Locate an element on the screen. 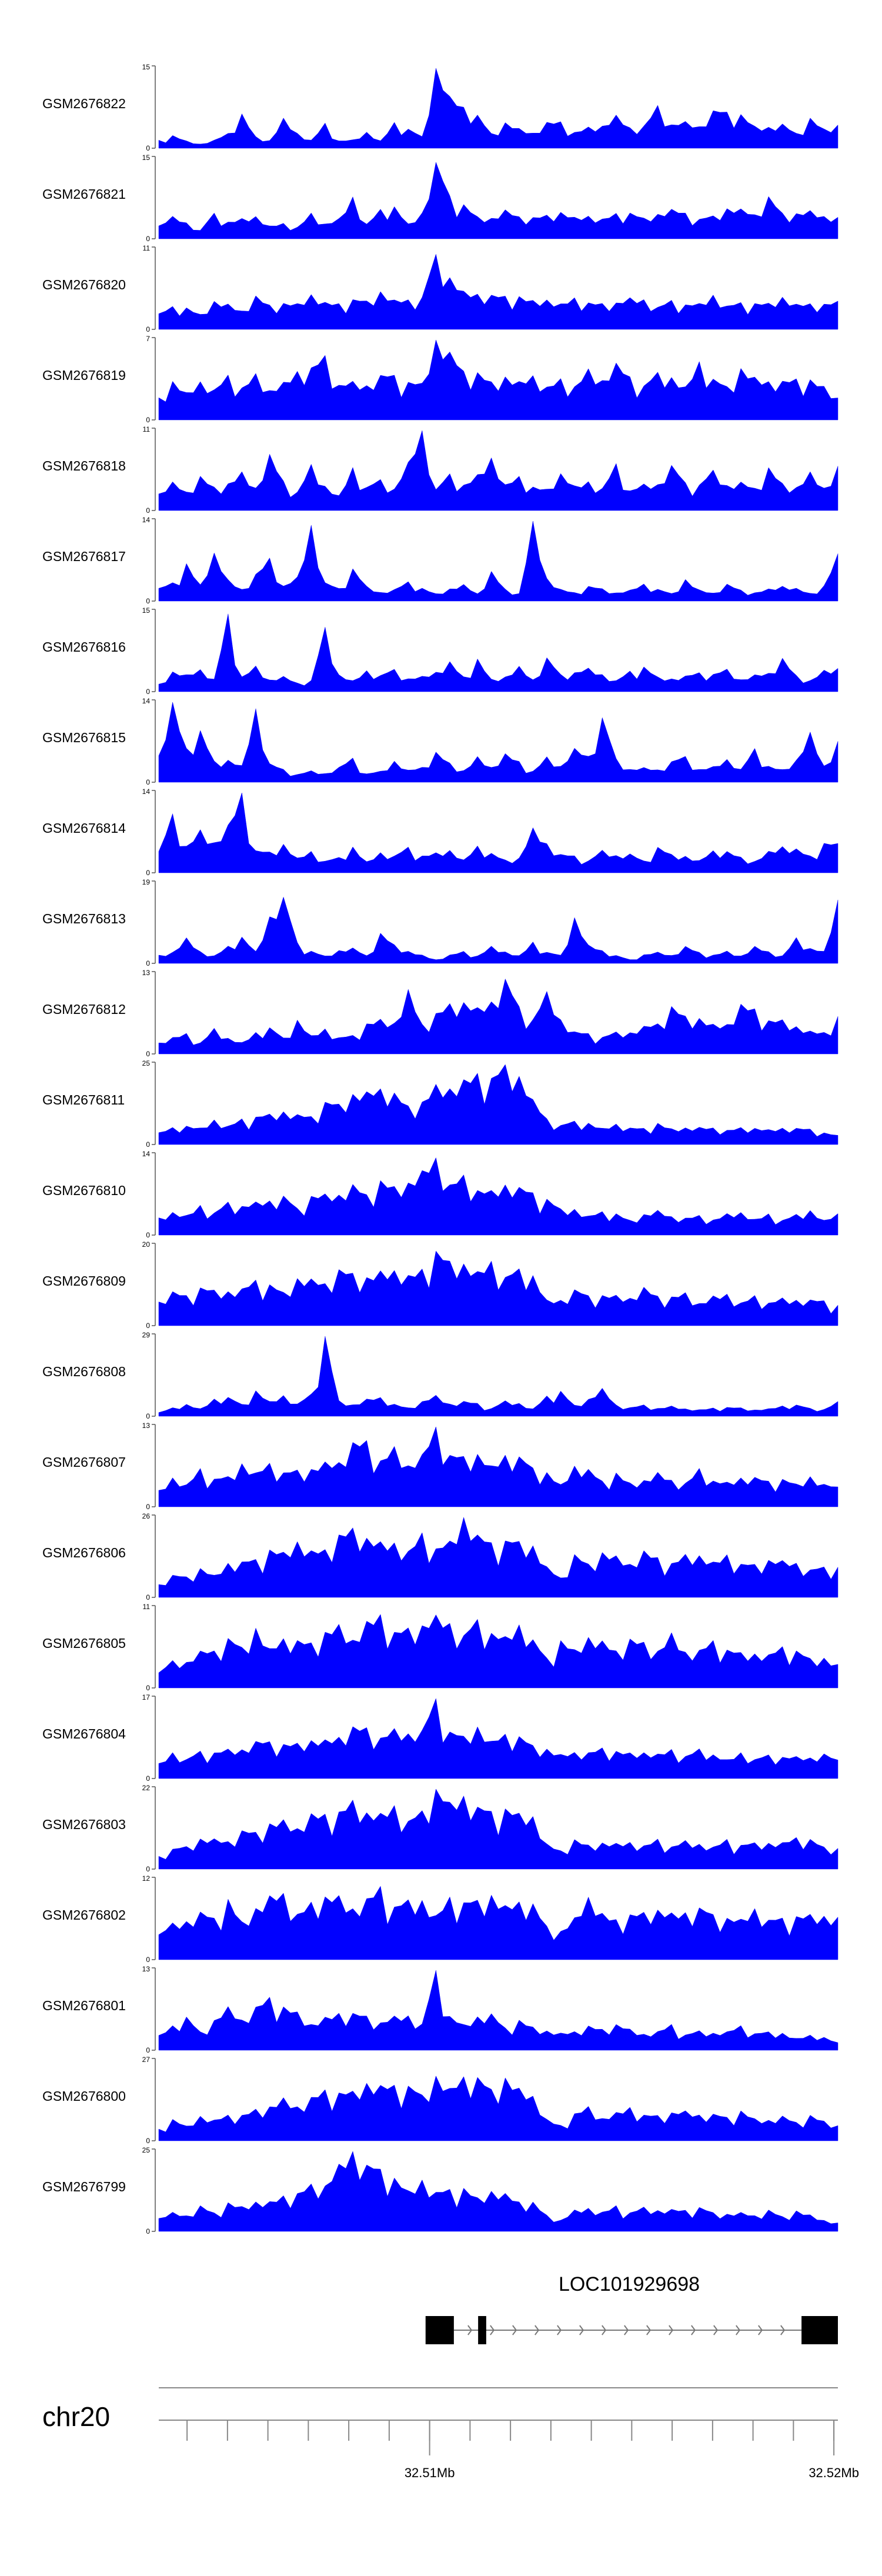 The image size is (882, 2576). track-GSM2676822: GSM2676822 15 0 is located at coordinates (440, 107).